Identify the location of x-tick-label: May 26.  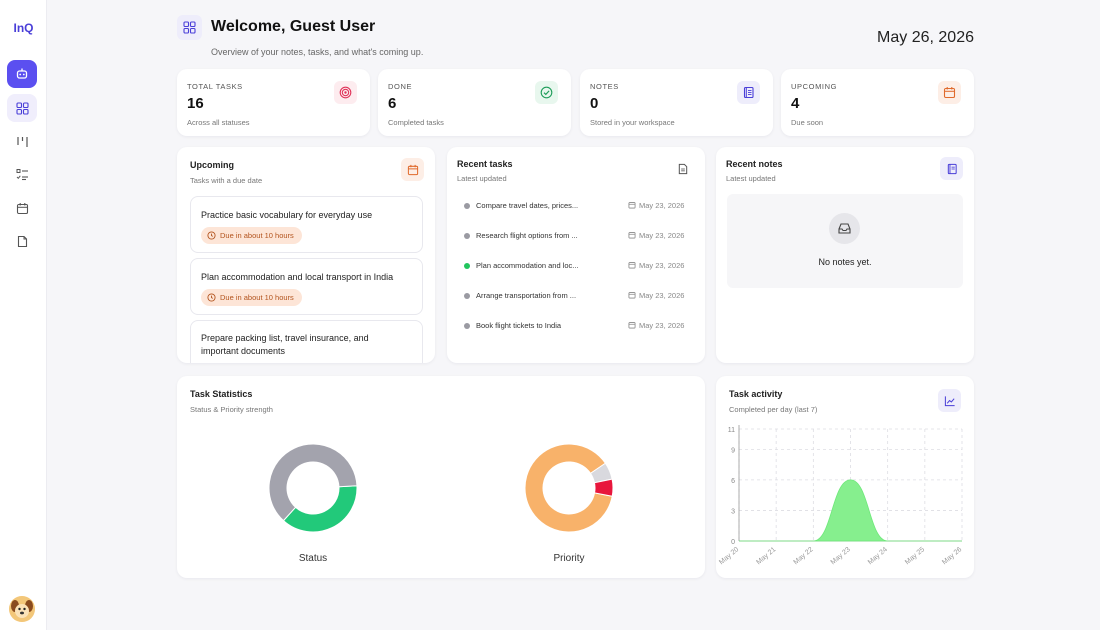
(952, 556).